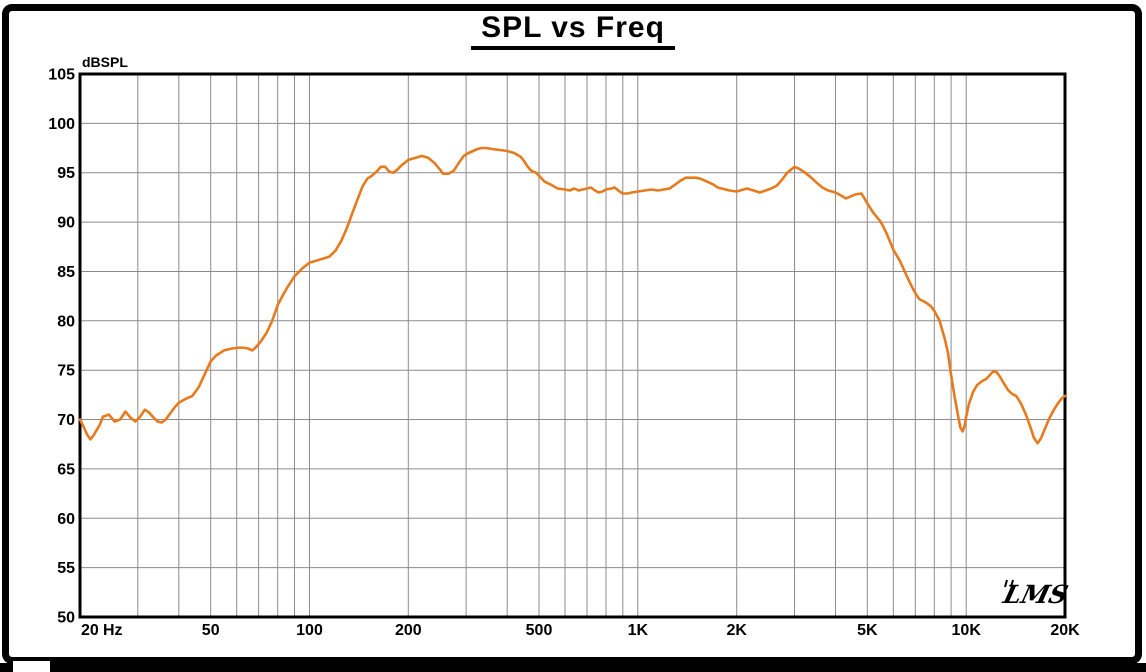  I want to click on lms-logo: LMS, so click(1036, 595).